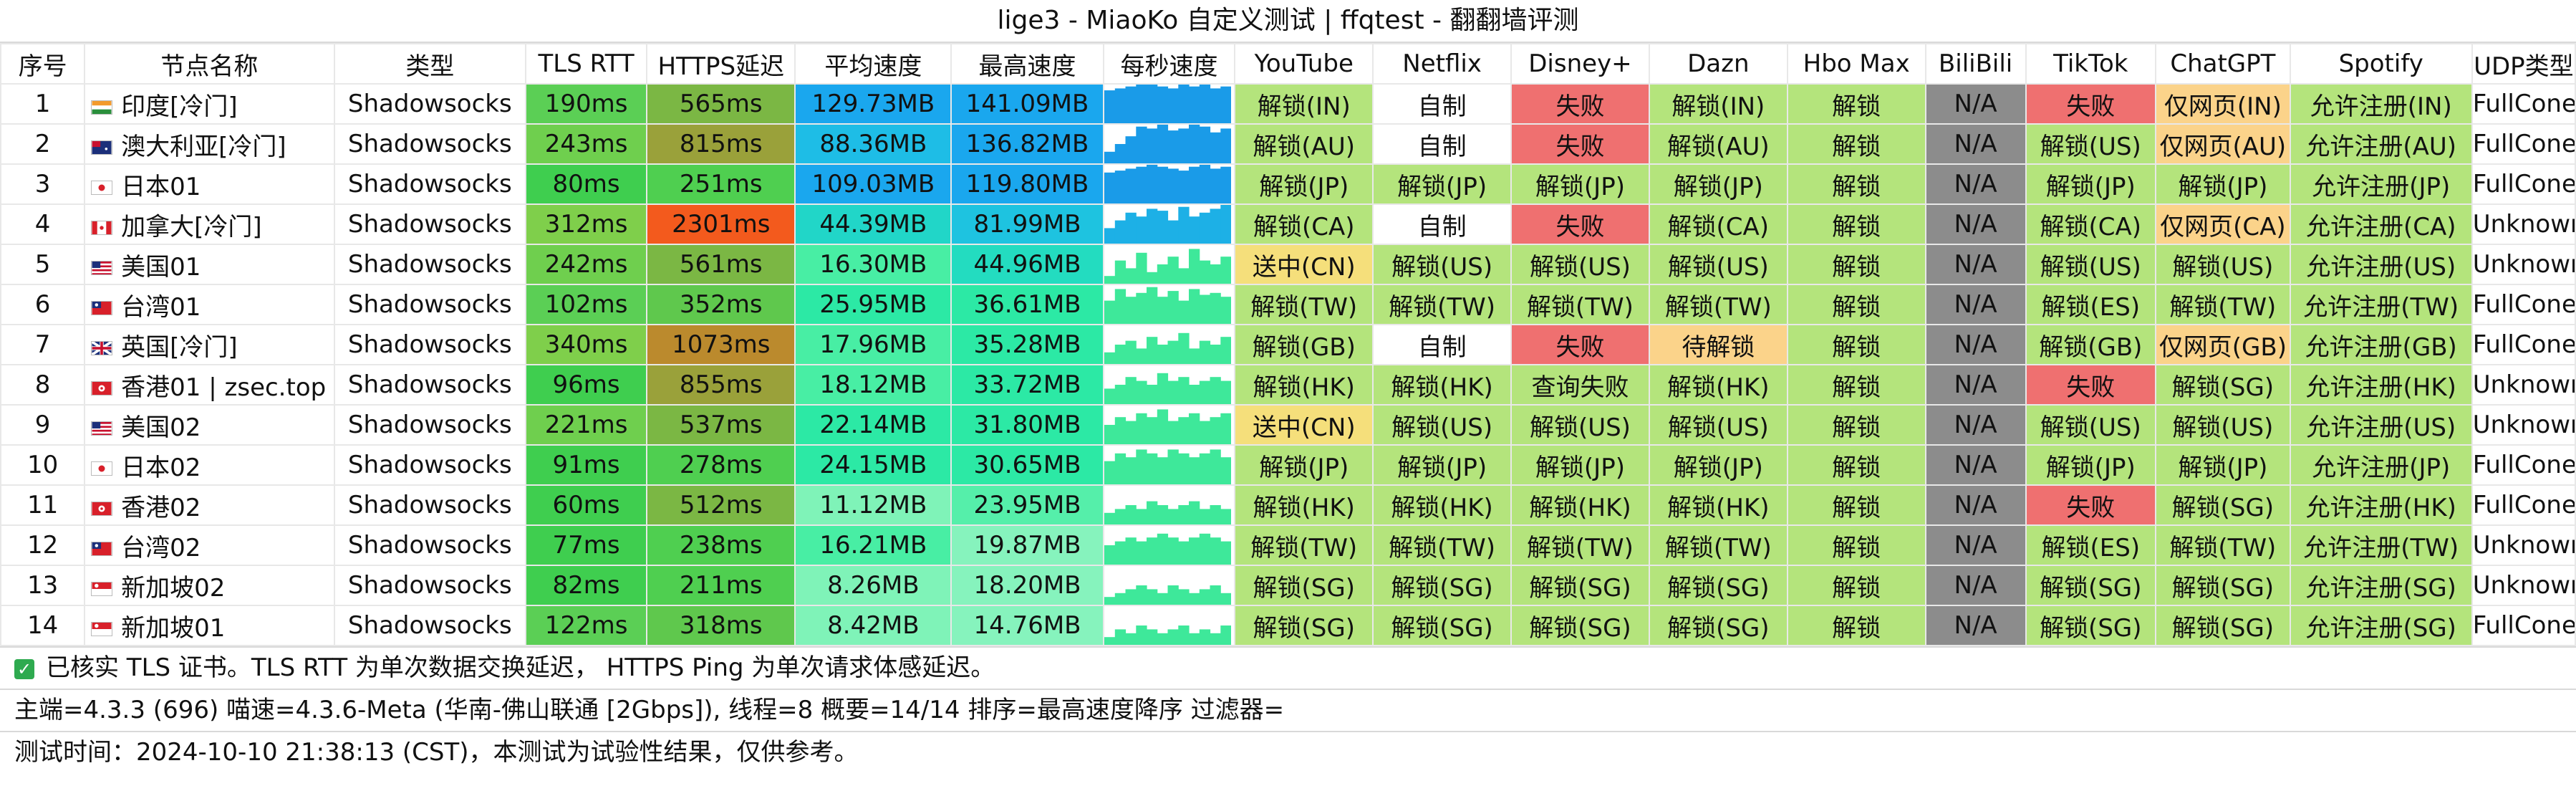 Image resolution: width=2576 pixels, height=791 pixels. I want to click on node-name-cell: 澳大利亚[冷门], so click(210, 144).